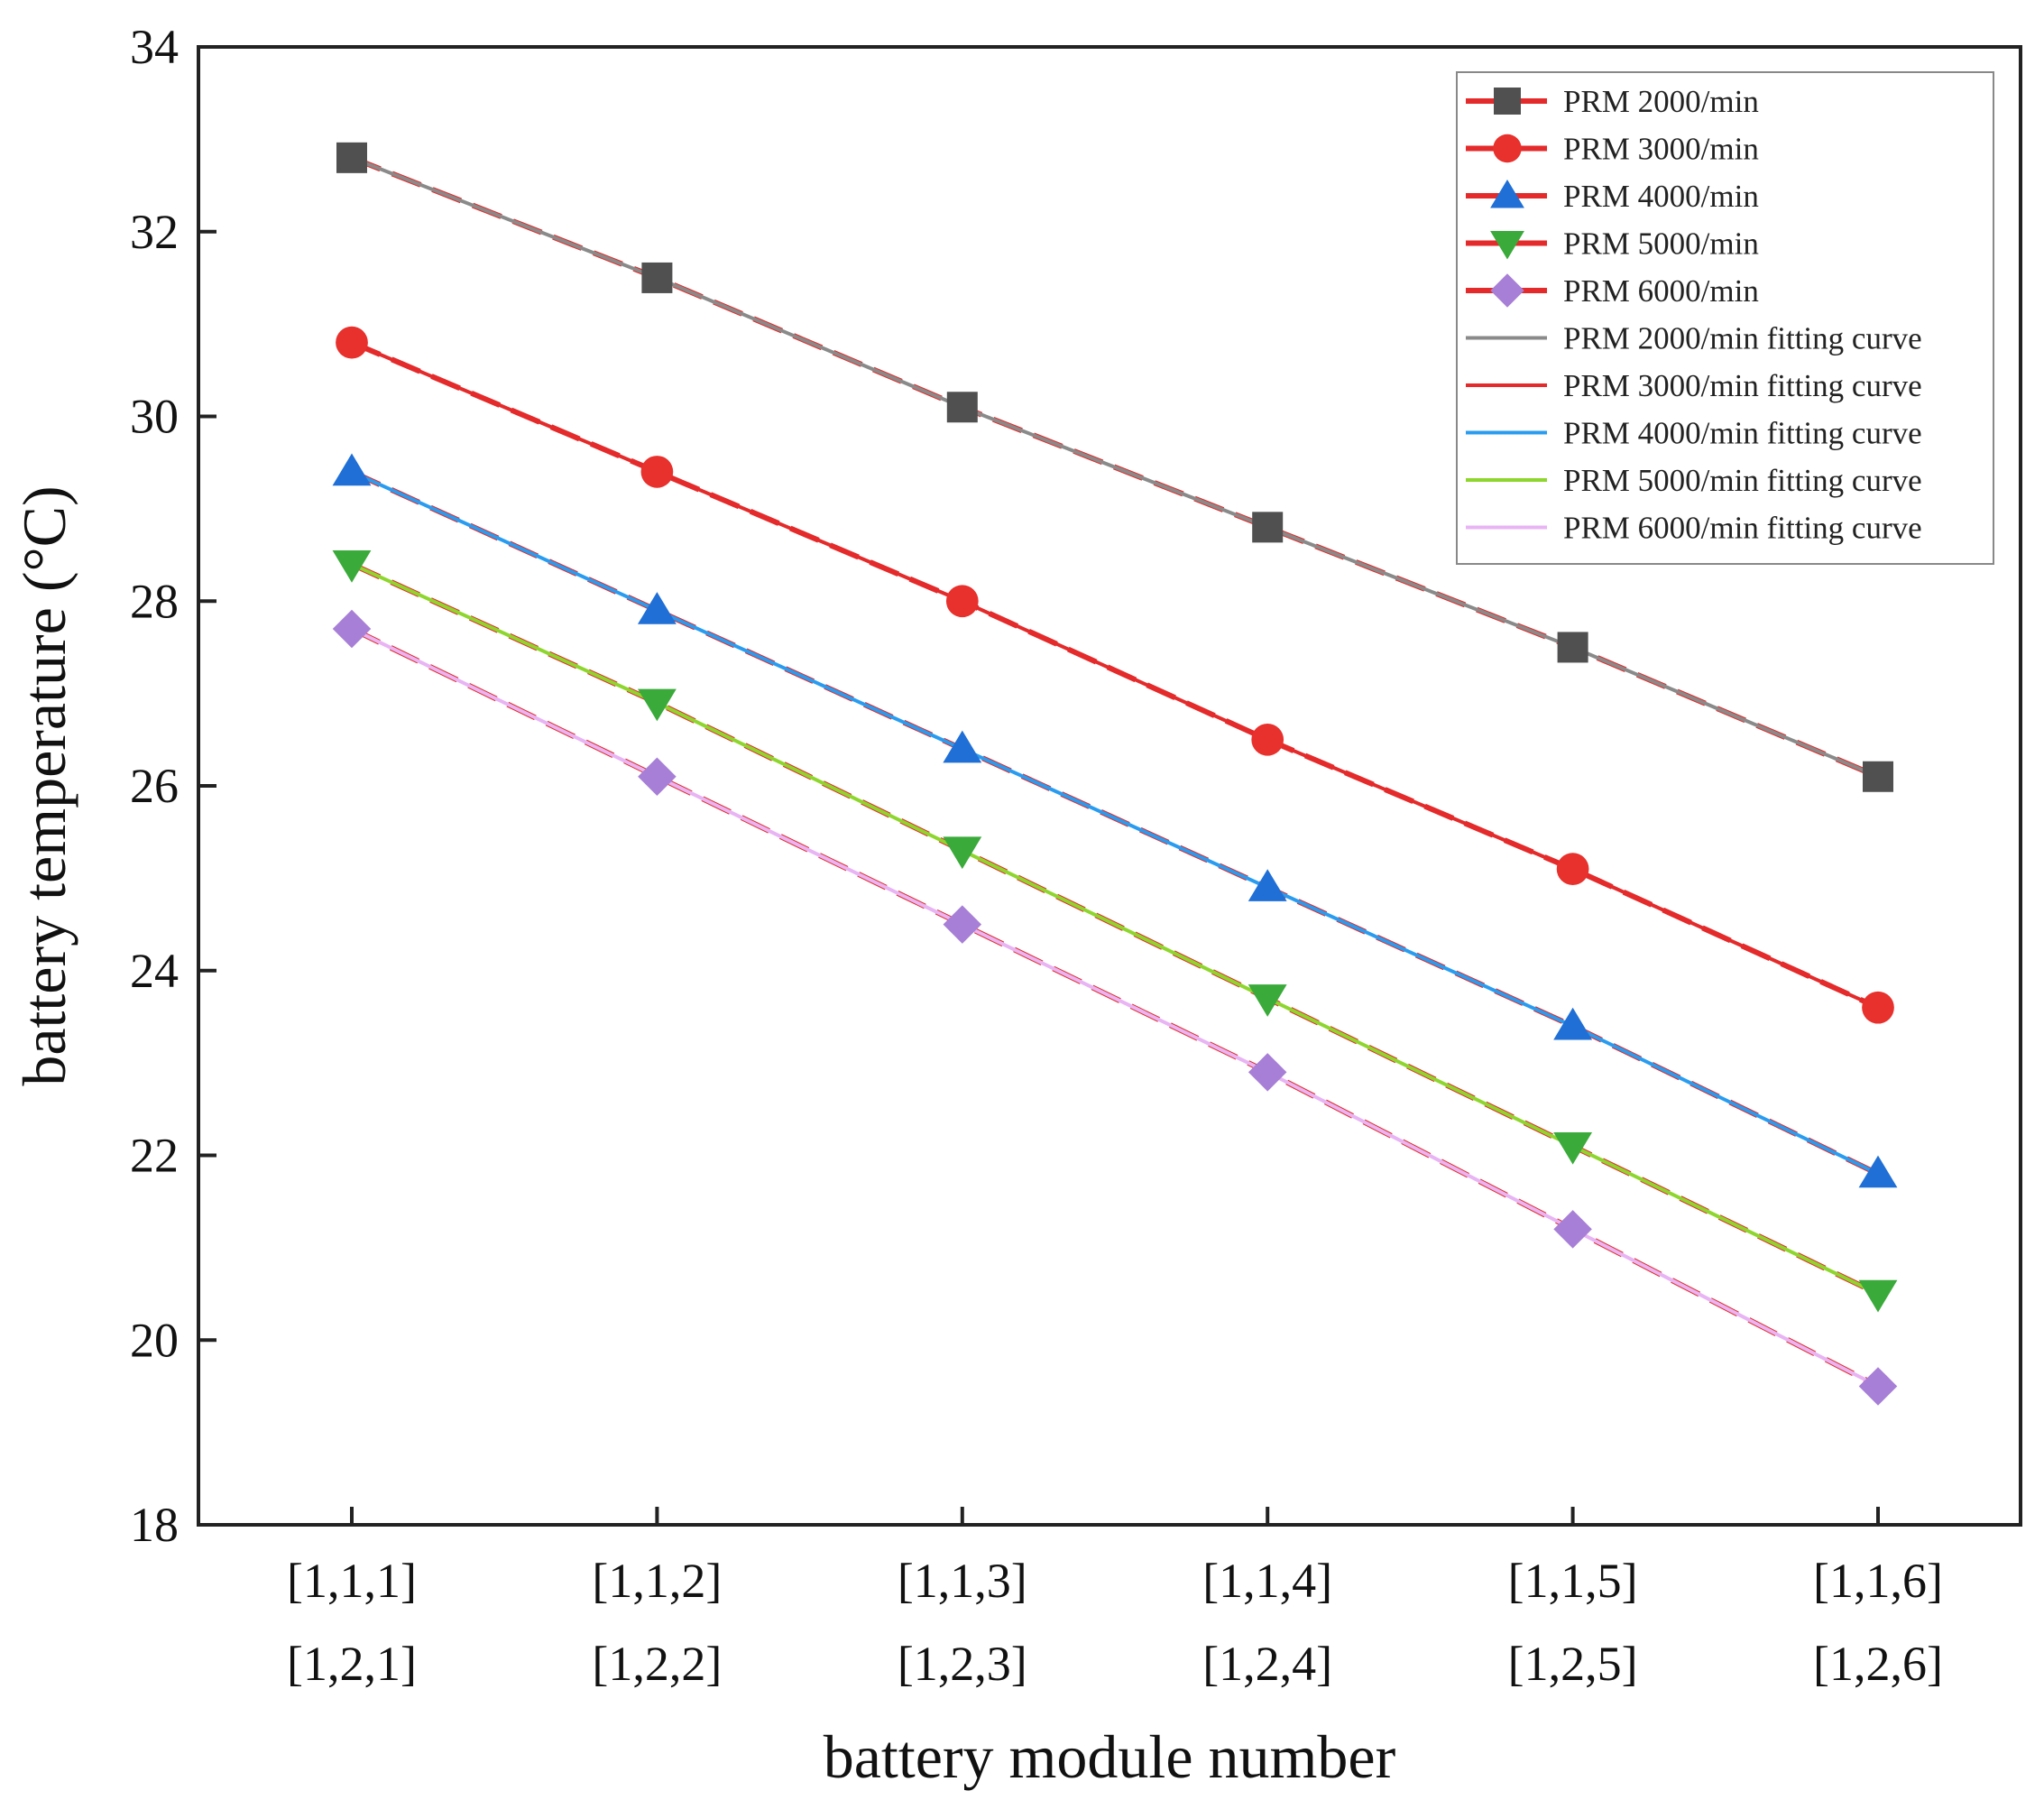 The height and width of the screenshot is (1800, 2044). I want to click on x-tick-label: [1,1,1], so click(352, 1581).